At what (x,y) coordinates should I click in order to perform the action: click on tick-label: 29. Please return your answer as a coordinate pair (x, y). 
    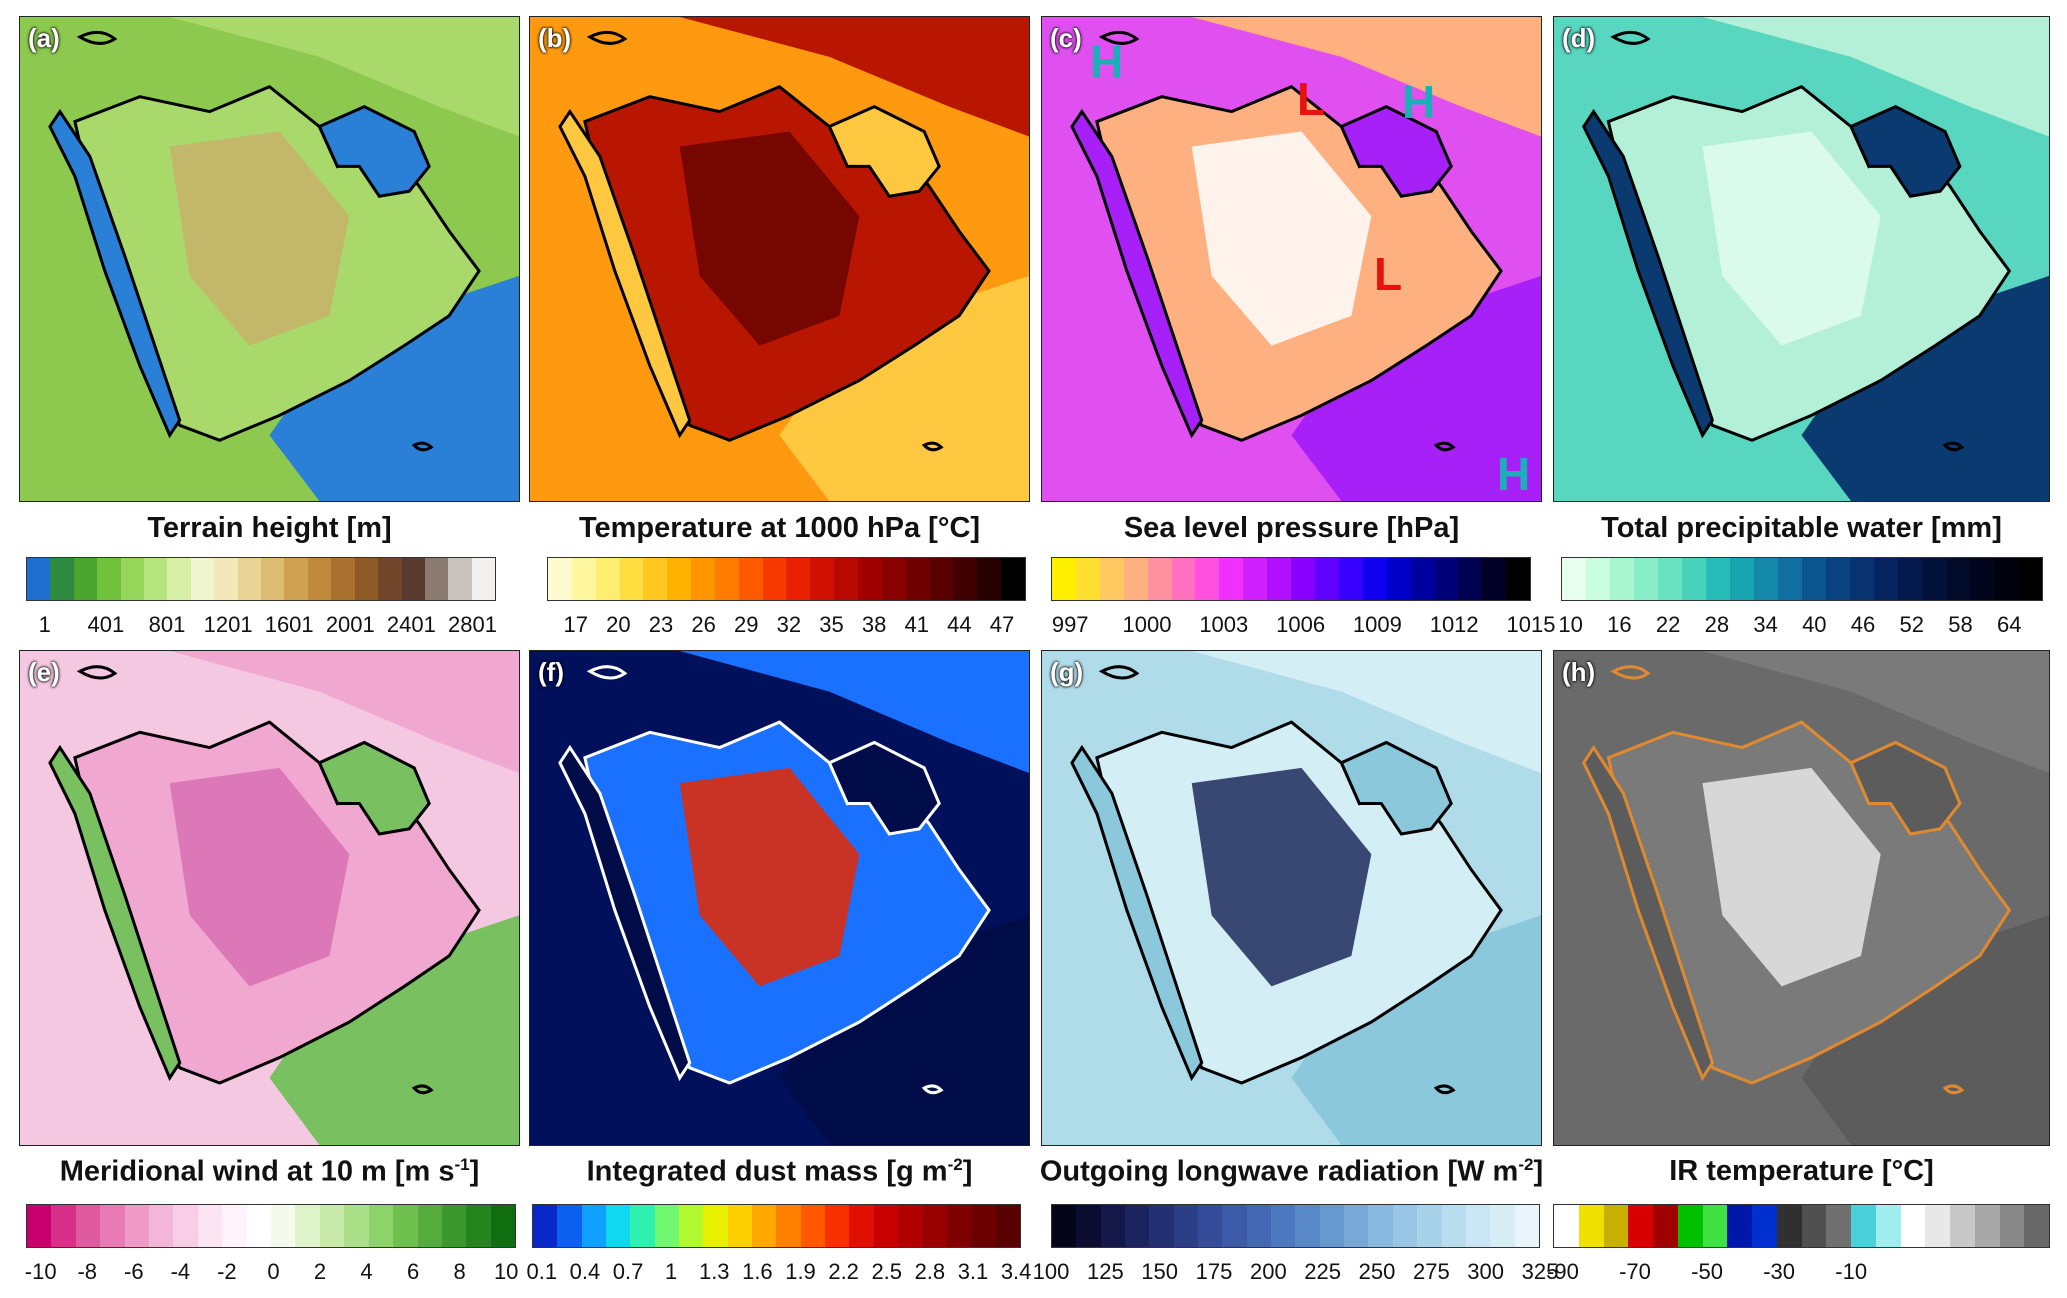
    Looking at the image, I should click on (746, 624).